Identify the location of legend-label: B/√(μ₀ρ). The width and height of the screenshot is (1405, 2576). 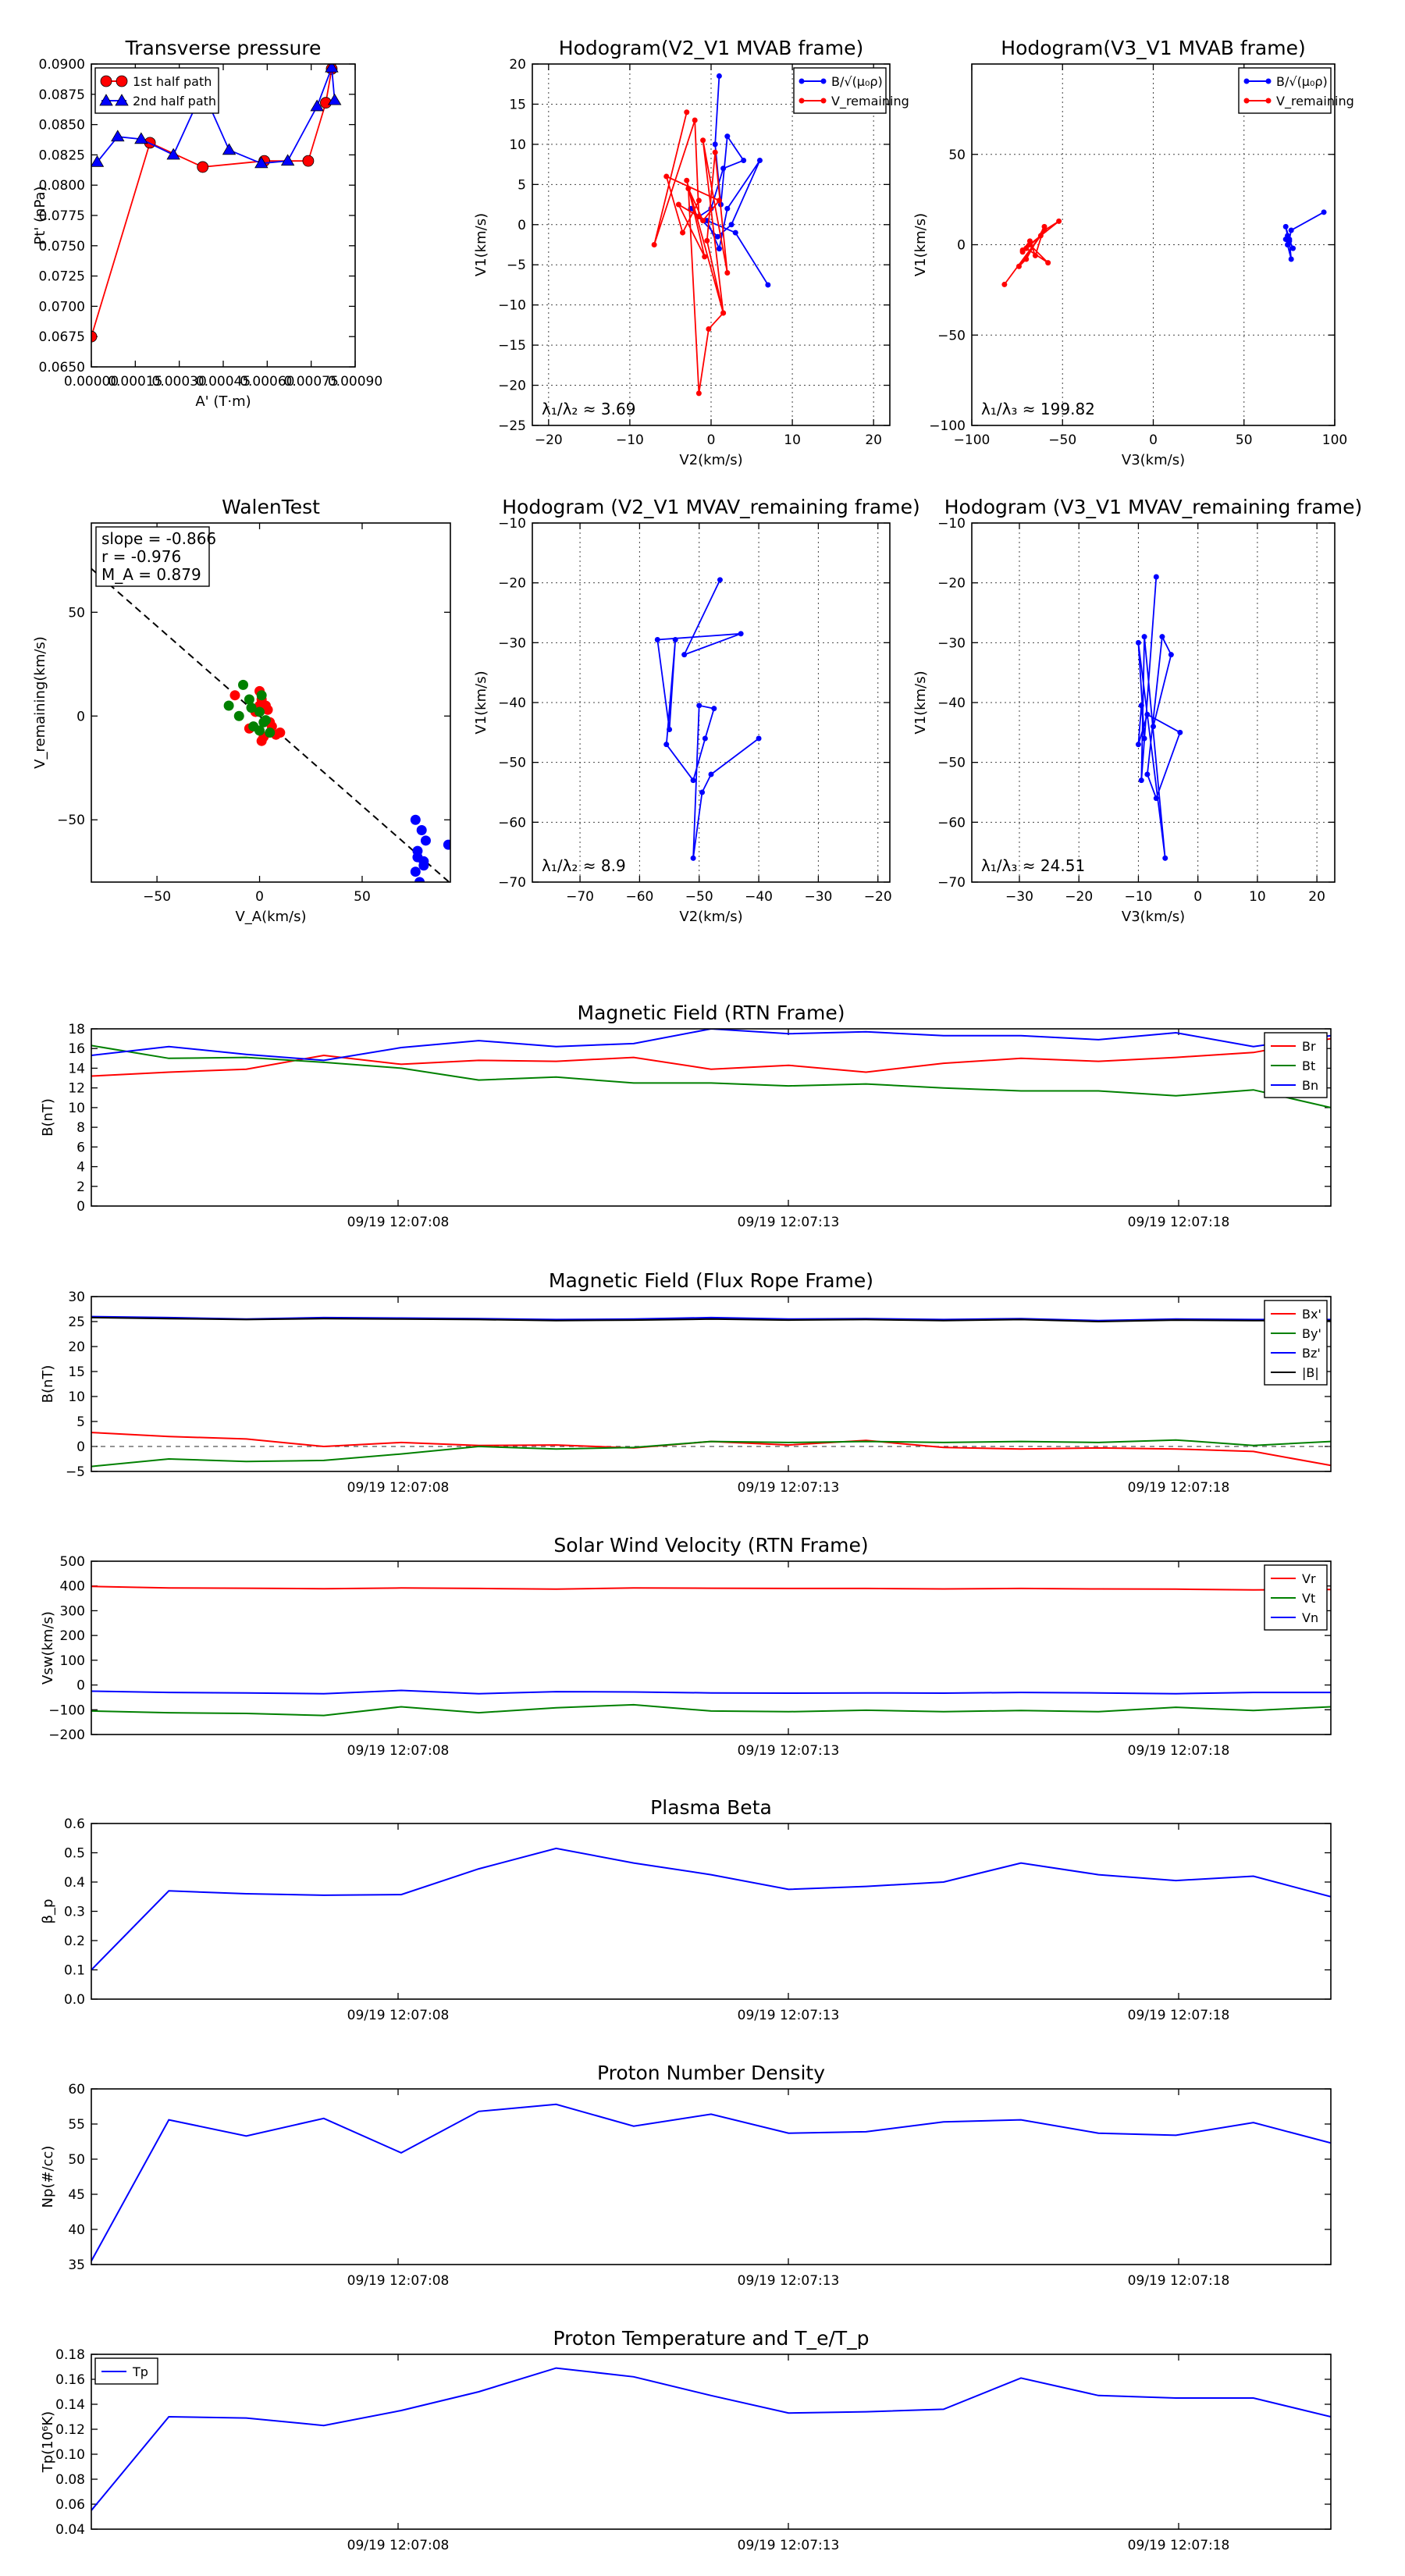
(857, 81).